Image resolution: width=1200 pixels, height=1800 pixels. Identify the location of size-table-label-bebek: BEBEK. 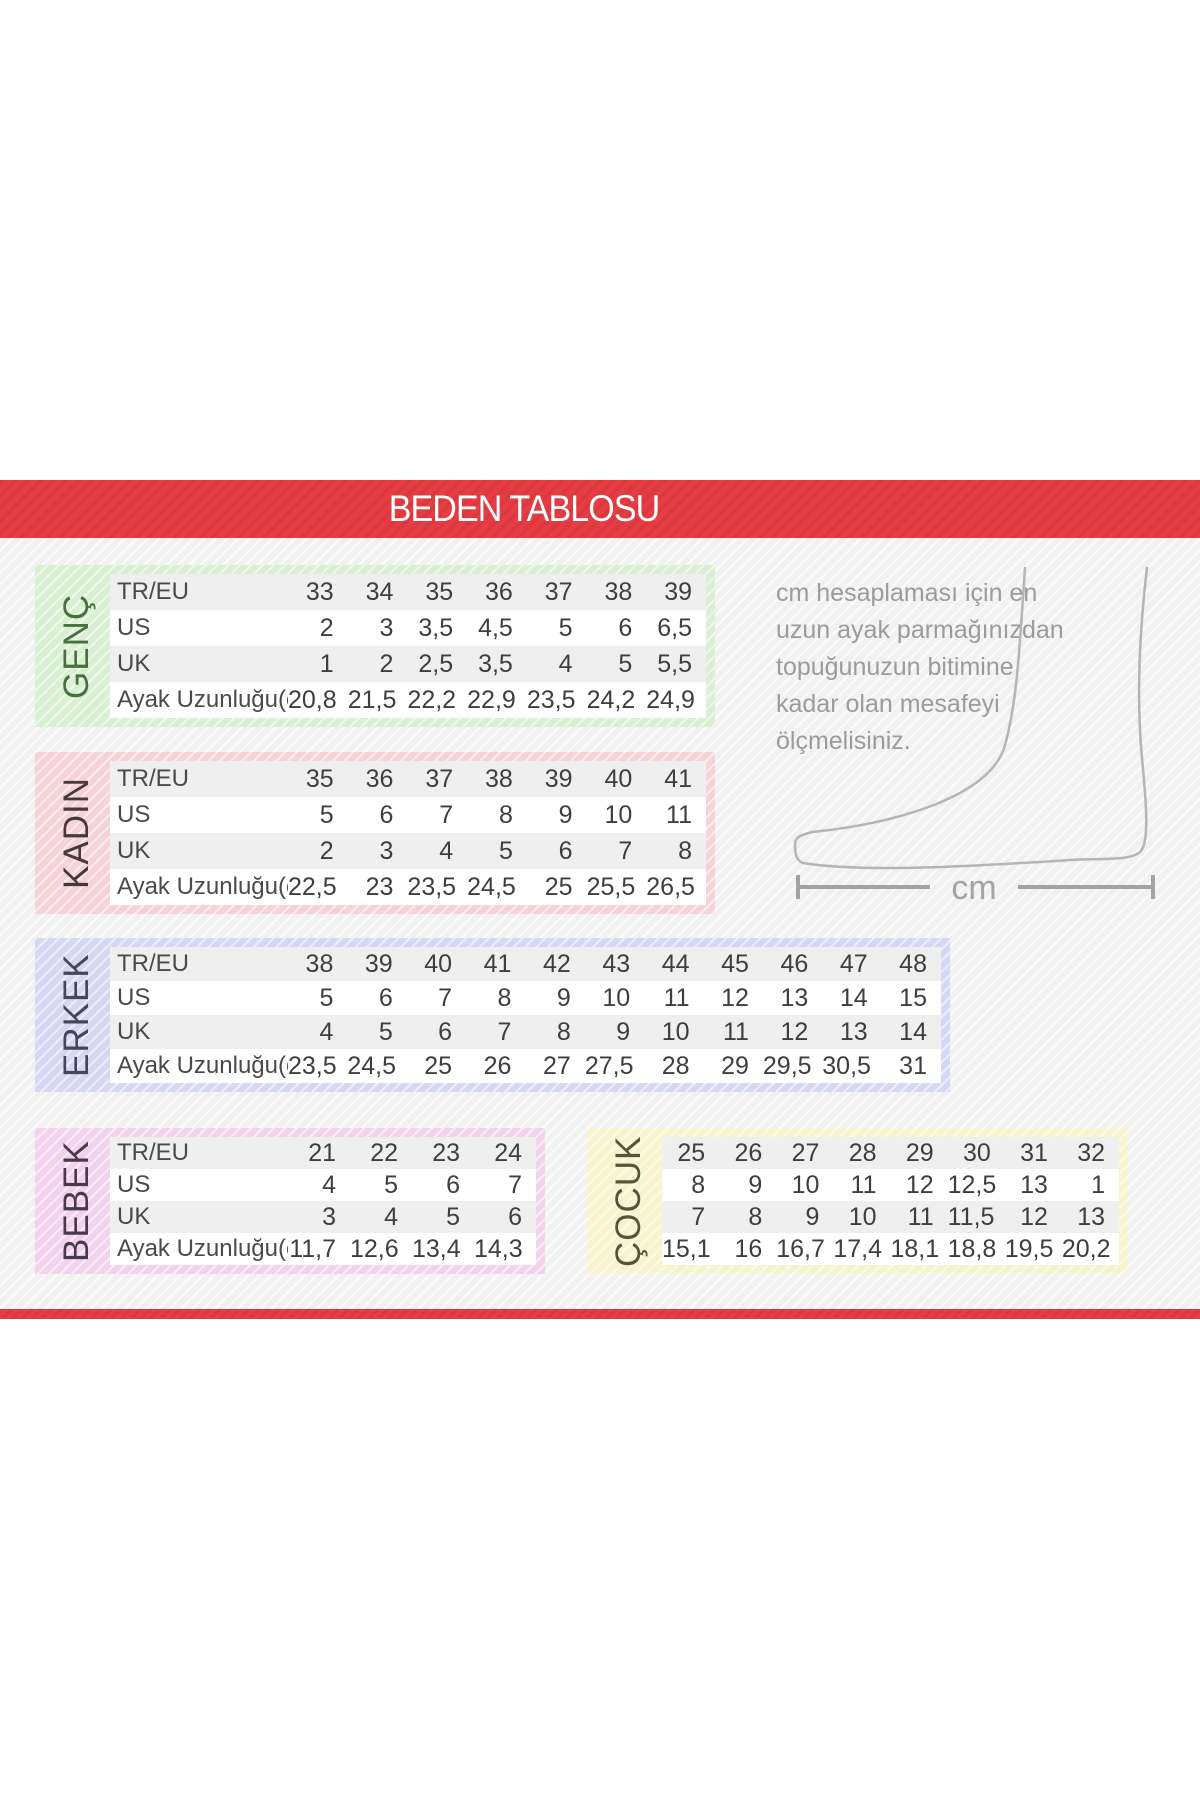
(76, 1201).